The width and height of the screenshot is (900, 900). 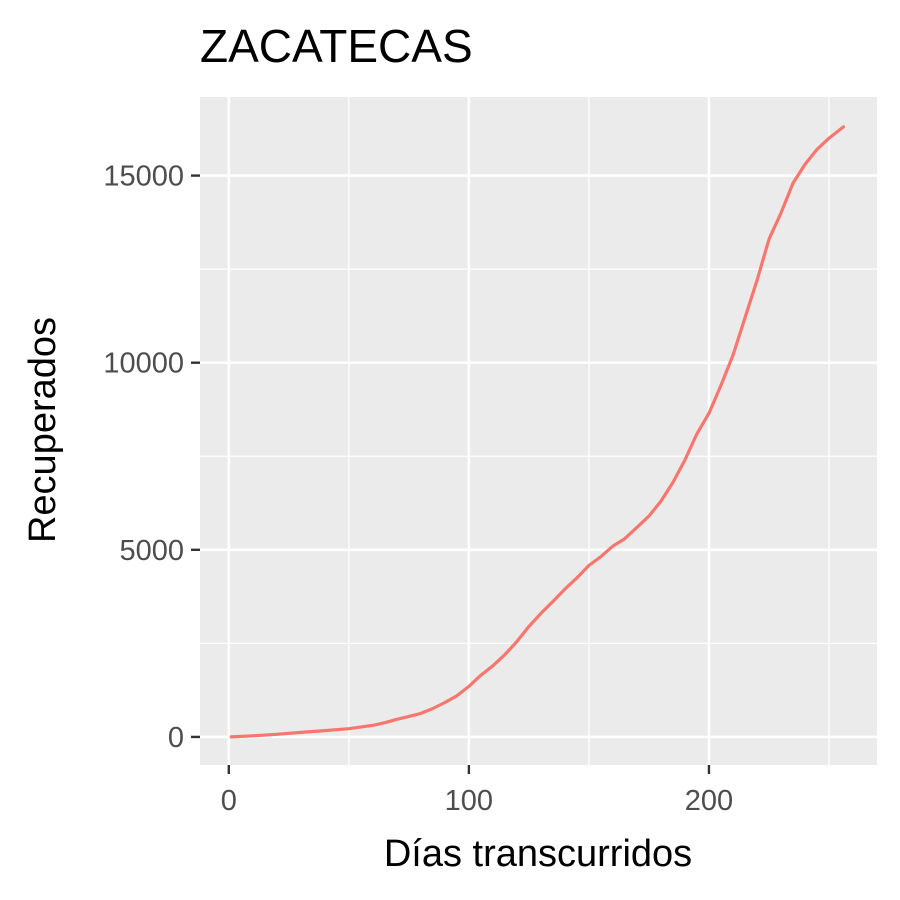 What do you see at coordinates (151, 457) in the screenshot?
I see `y-axis: 0 5000 10000 15000` at bounding box center [151, 457].